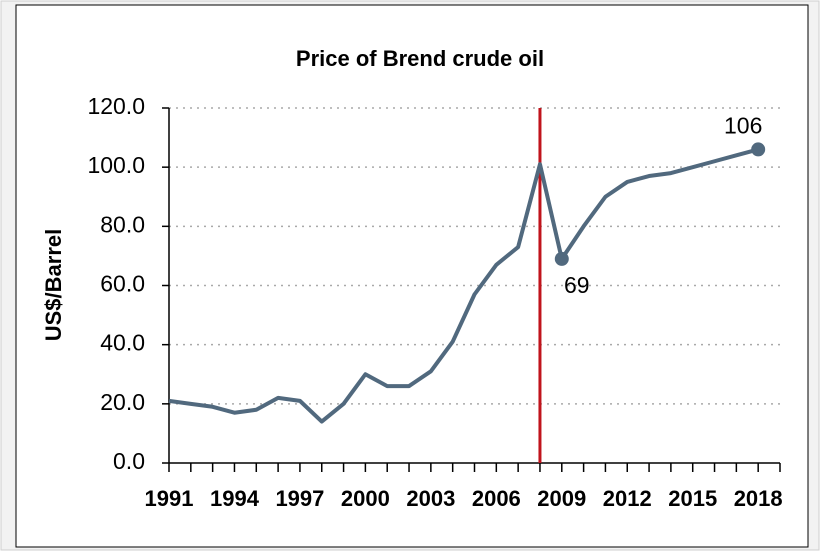 The height and width of the screenshot is (556, 820). What do you see at coordinates (299, 498) in the screenshot?
I see `x-tick-label: 1997` at bounding box center [299, 498].